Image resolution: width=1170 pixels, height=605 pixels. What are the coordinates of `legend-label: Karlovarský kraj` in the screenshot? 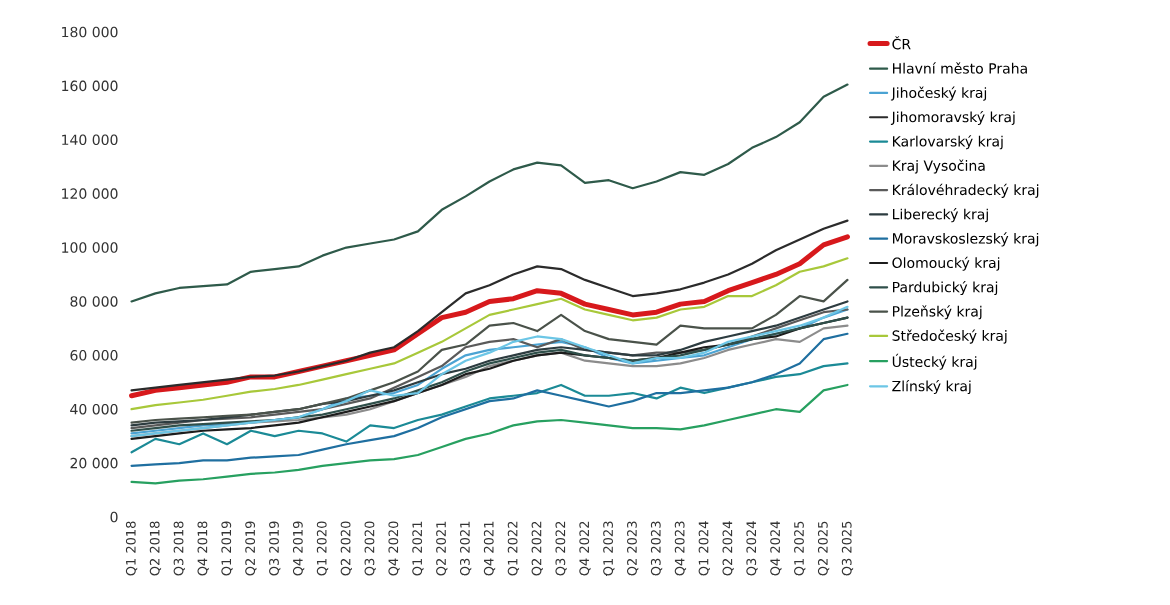 It's located at (948, 142).